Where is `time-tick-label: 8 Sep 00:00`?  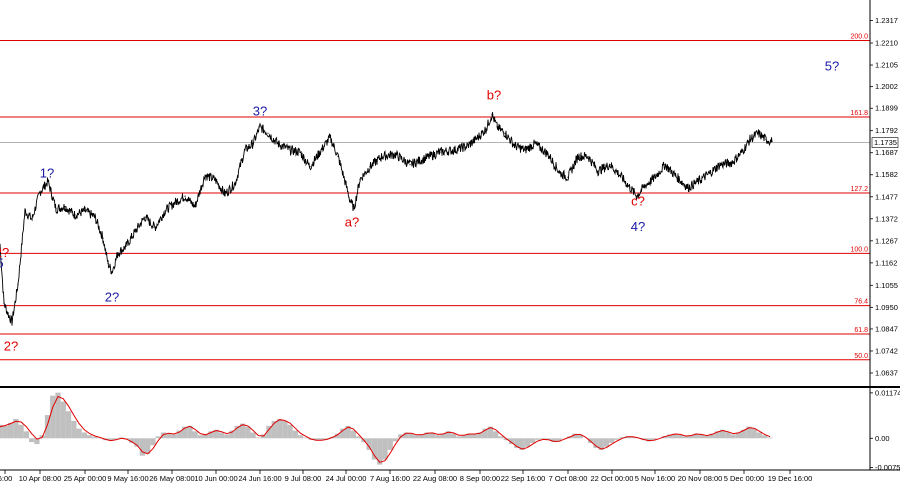
time-tick-label: 8 Sep 00:00 is located at coordinates (480, 478).